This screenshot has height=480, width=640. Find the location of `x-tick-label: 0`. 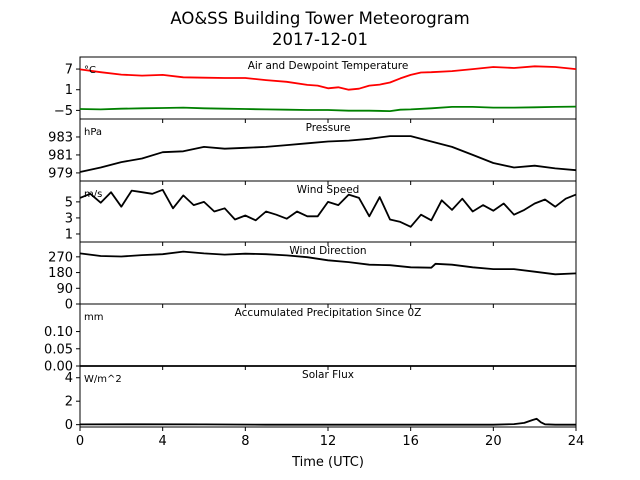

x-tick-label: 0 is located at coordinates (80, 441).